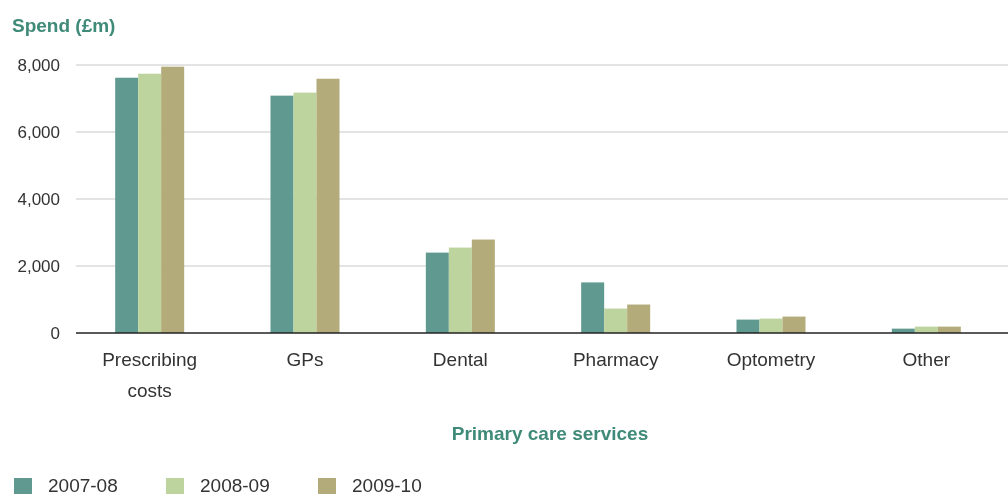 This screenshot has height=497, width=1008. Describe the element at coordinates (460, 359) in the screenshot. I see `x-tick-label: Dental` at that location.